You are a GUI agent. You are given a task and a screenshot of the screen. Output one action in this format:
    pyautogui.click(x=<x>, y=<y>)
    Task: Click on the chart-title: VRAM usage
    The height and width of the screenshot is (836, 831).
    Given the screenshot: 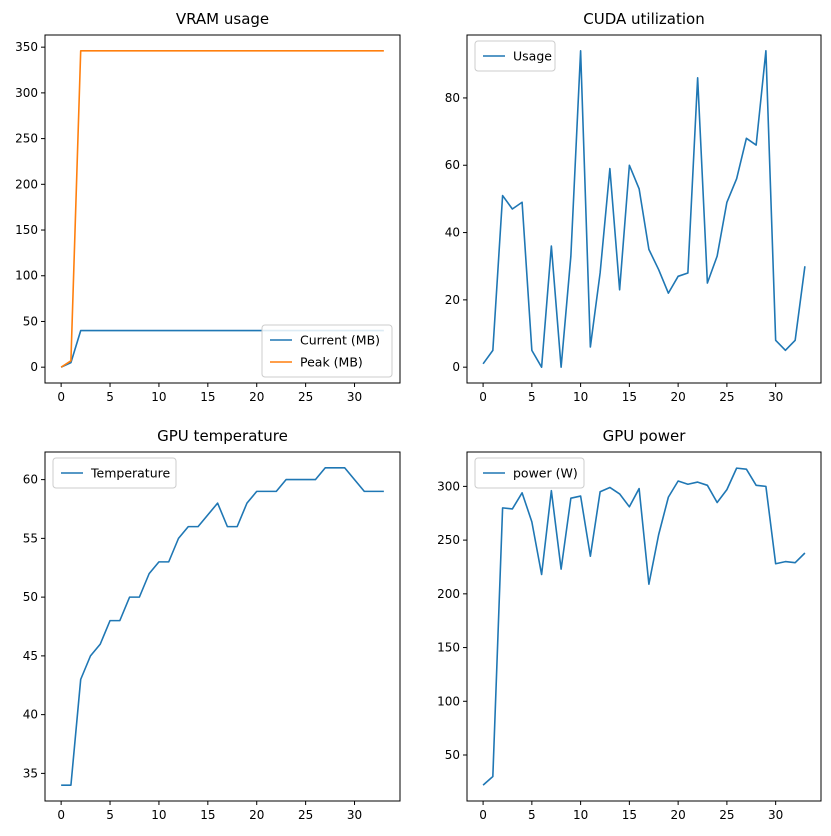 What is the action you would take?
    pyautogui.click(x=222, y=19)
    